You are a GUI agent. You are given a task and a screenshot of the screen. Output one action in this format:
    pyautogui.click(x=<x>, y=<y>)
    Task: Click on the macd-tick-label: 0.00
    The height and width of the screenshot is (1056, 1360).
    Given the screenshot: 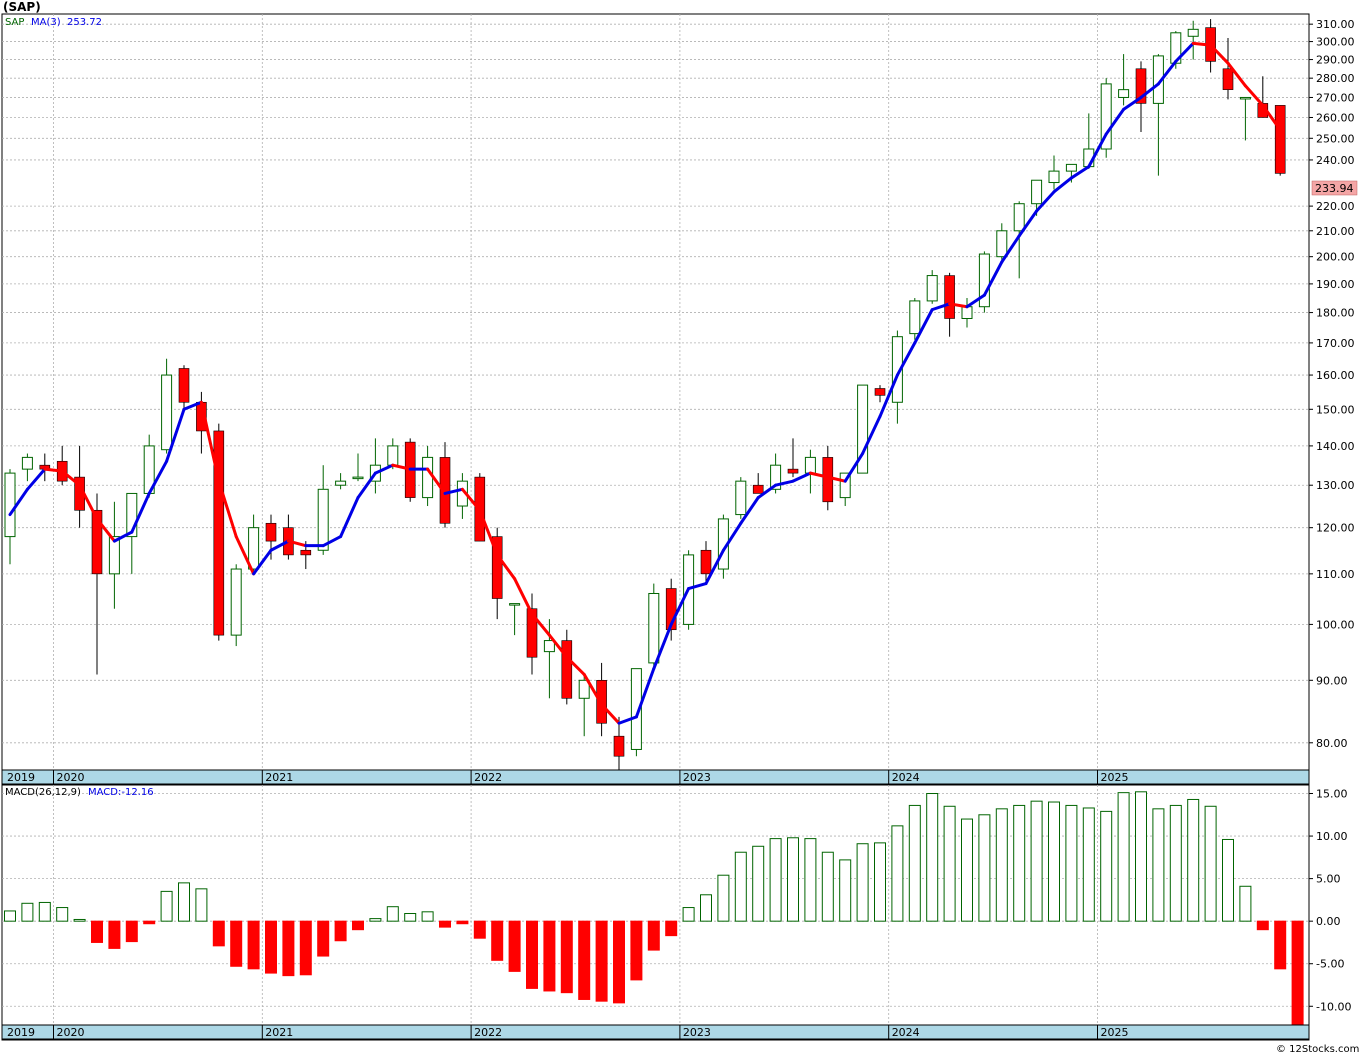 What is the action you would take?
    pyautogui.click(x=1328, y=921)
    